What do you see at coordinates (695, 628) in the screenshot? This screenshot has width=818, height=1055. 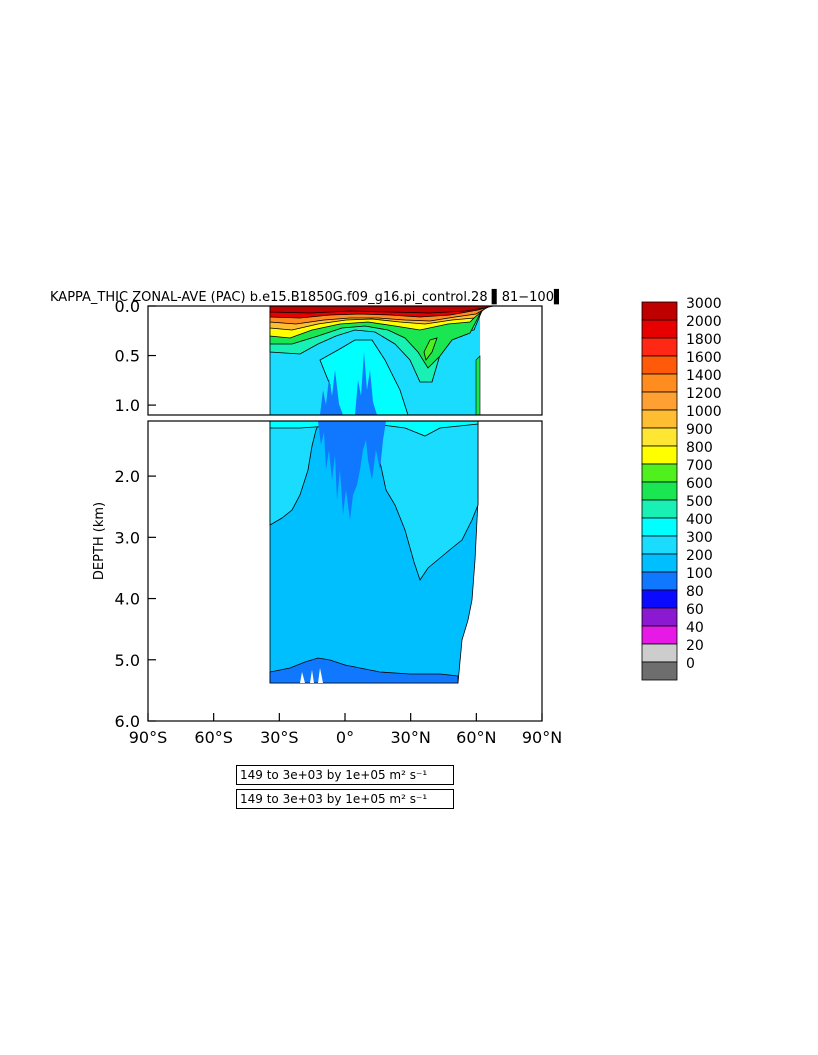 I see `colorbar-label: 40` at bounding box center [695, 628].